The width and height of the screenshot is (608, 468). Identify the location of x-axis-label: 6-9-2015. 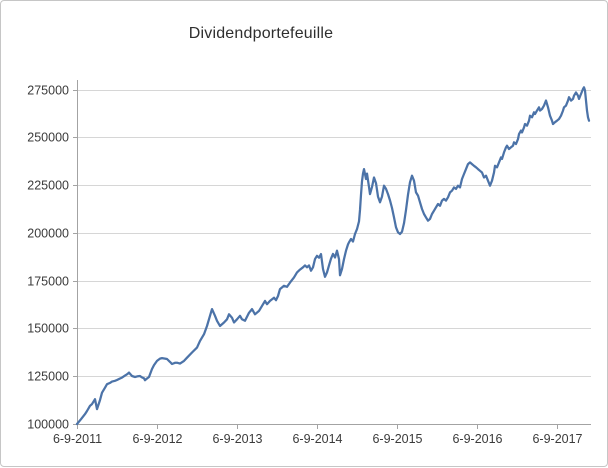
(397, 439).